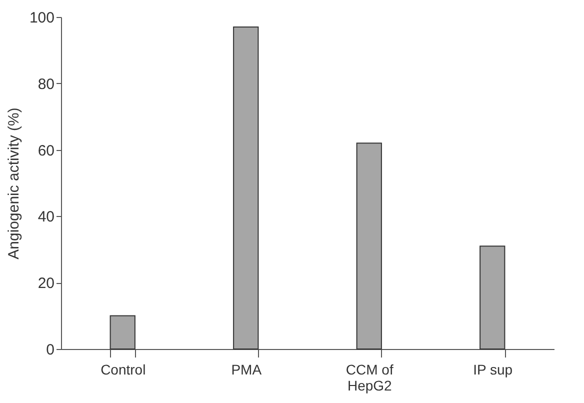 This screenshot has height=403, width=584. What do you see at coordinates (46, 84) in the screenshot?
I see `y-tick-label: 80` at bounding box center [46, 84].